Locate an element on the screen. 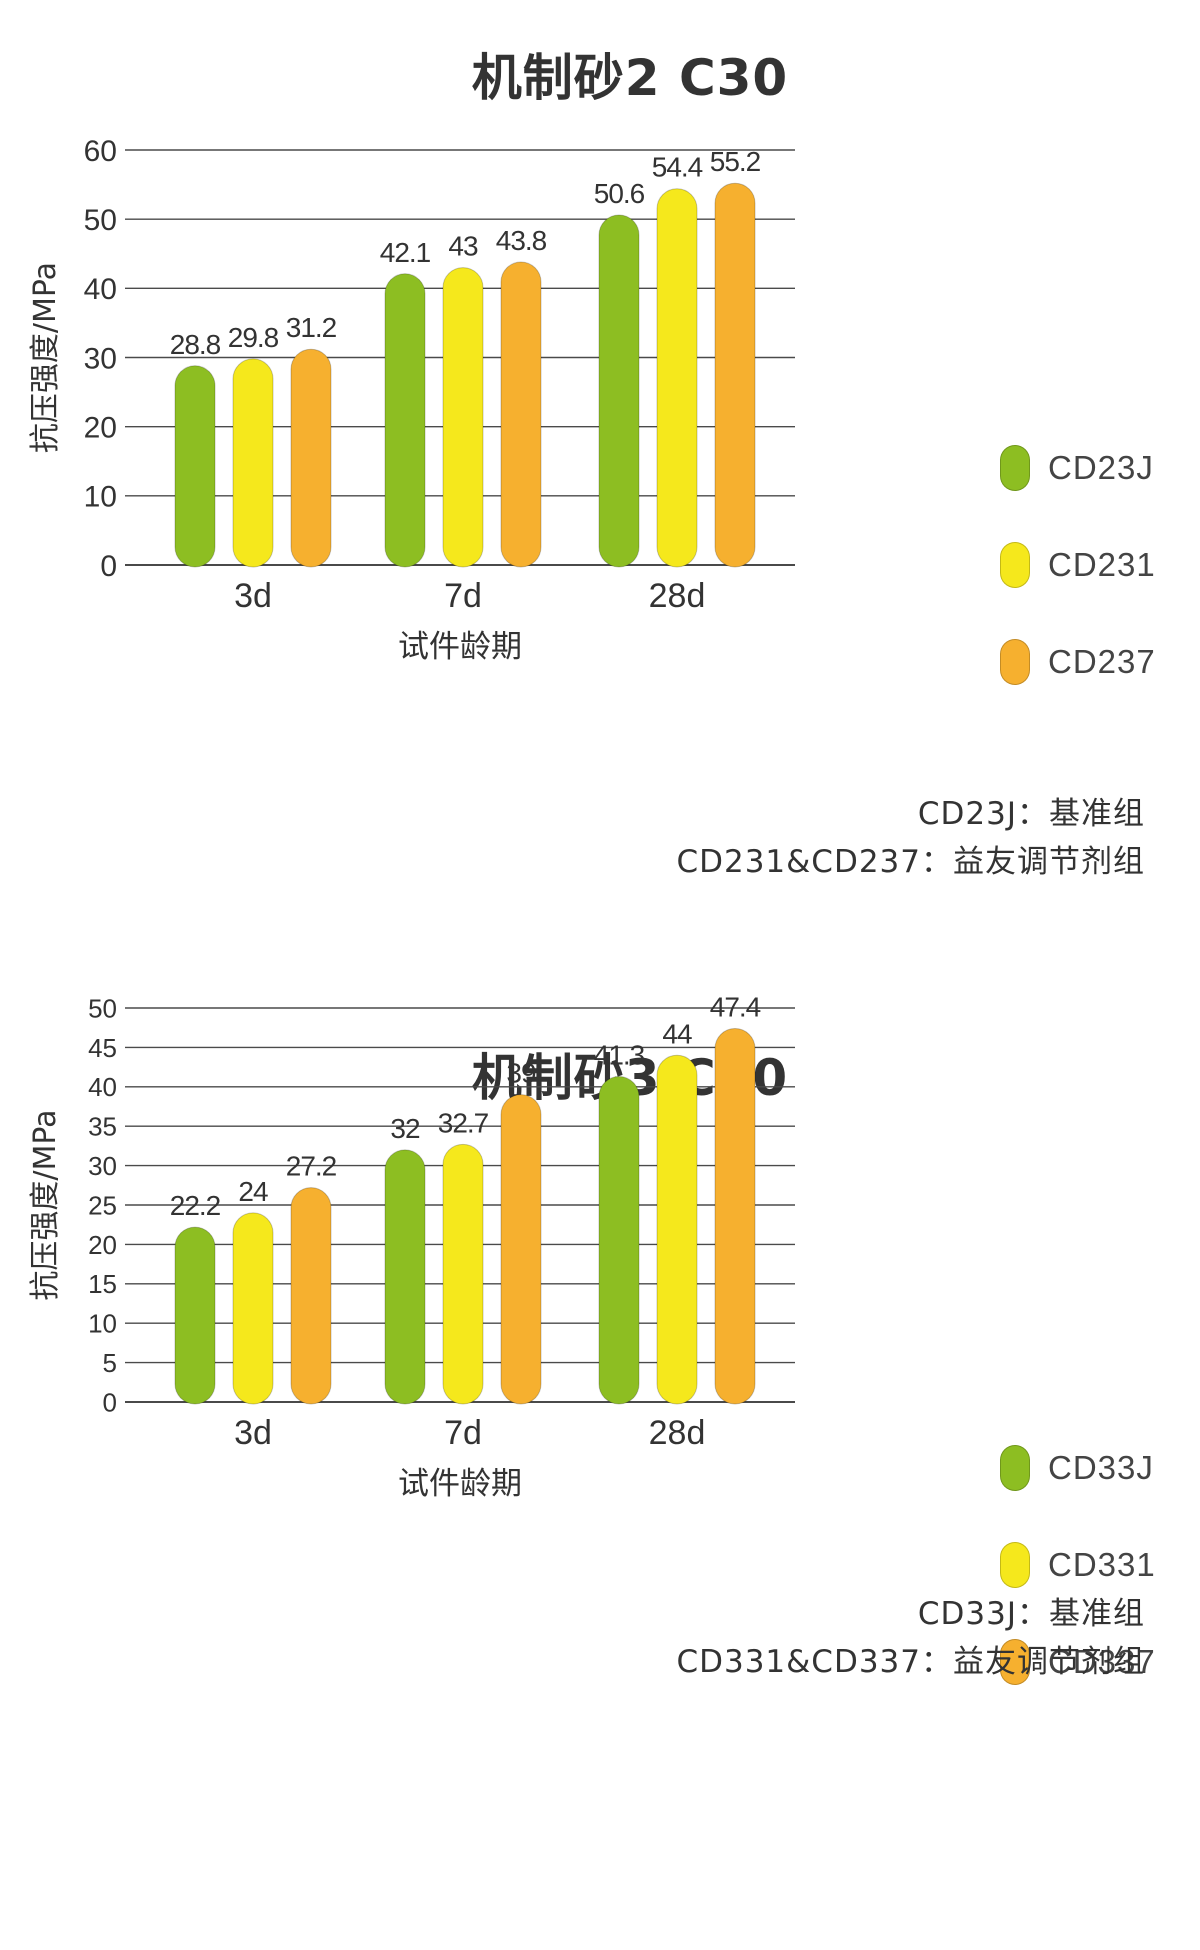 This screenshot has width=1200, height=1950. data-label: 54.4 is located at coordinates (677, 167).